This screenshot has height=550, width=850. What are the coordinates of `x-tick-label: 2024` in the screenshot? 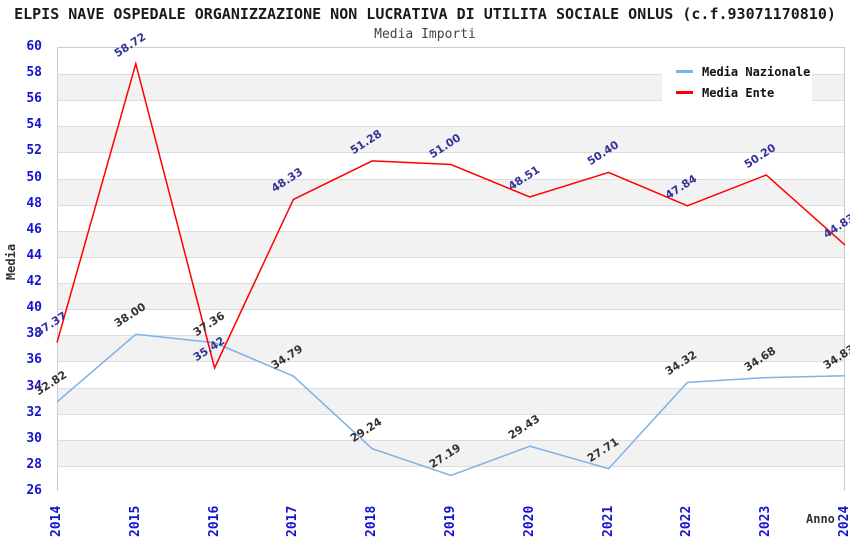 It's located at (843, 521).